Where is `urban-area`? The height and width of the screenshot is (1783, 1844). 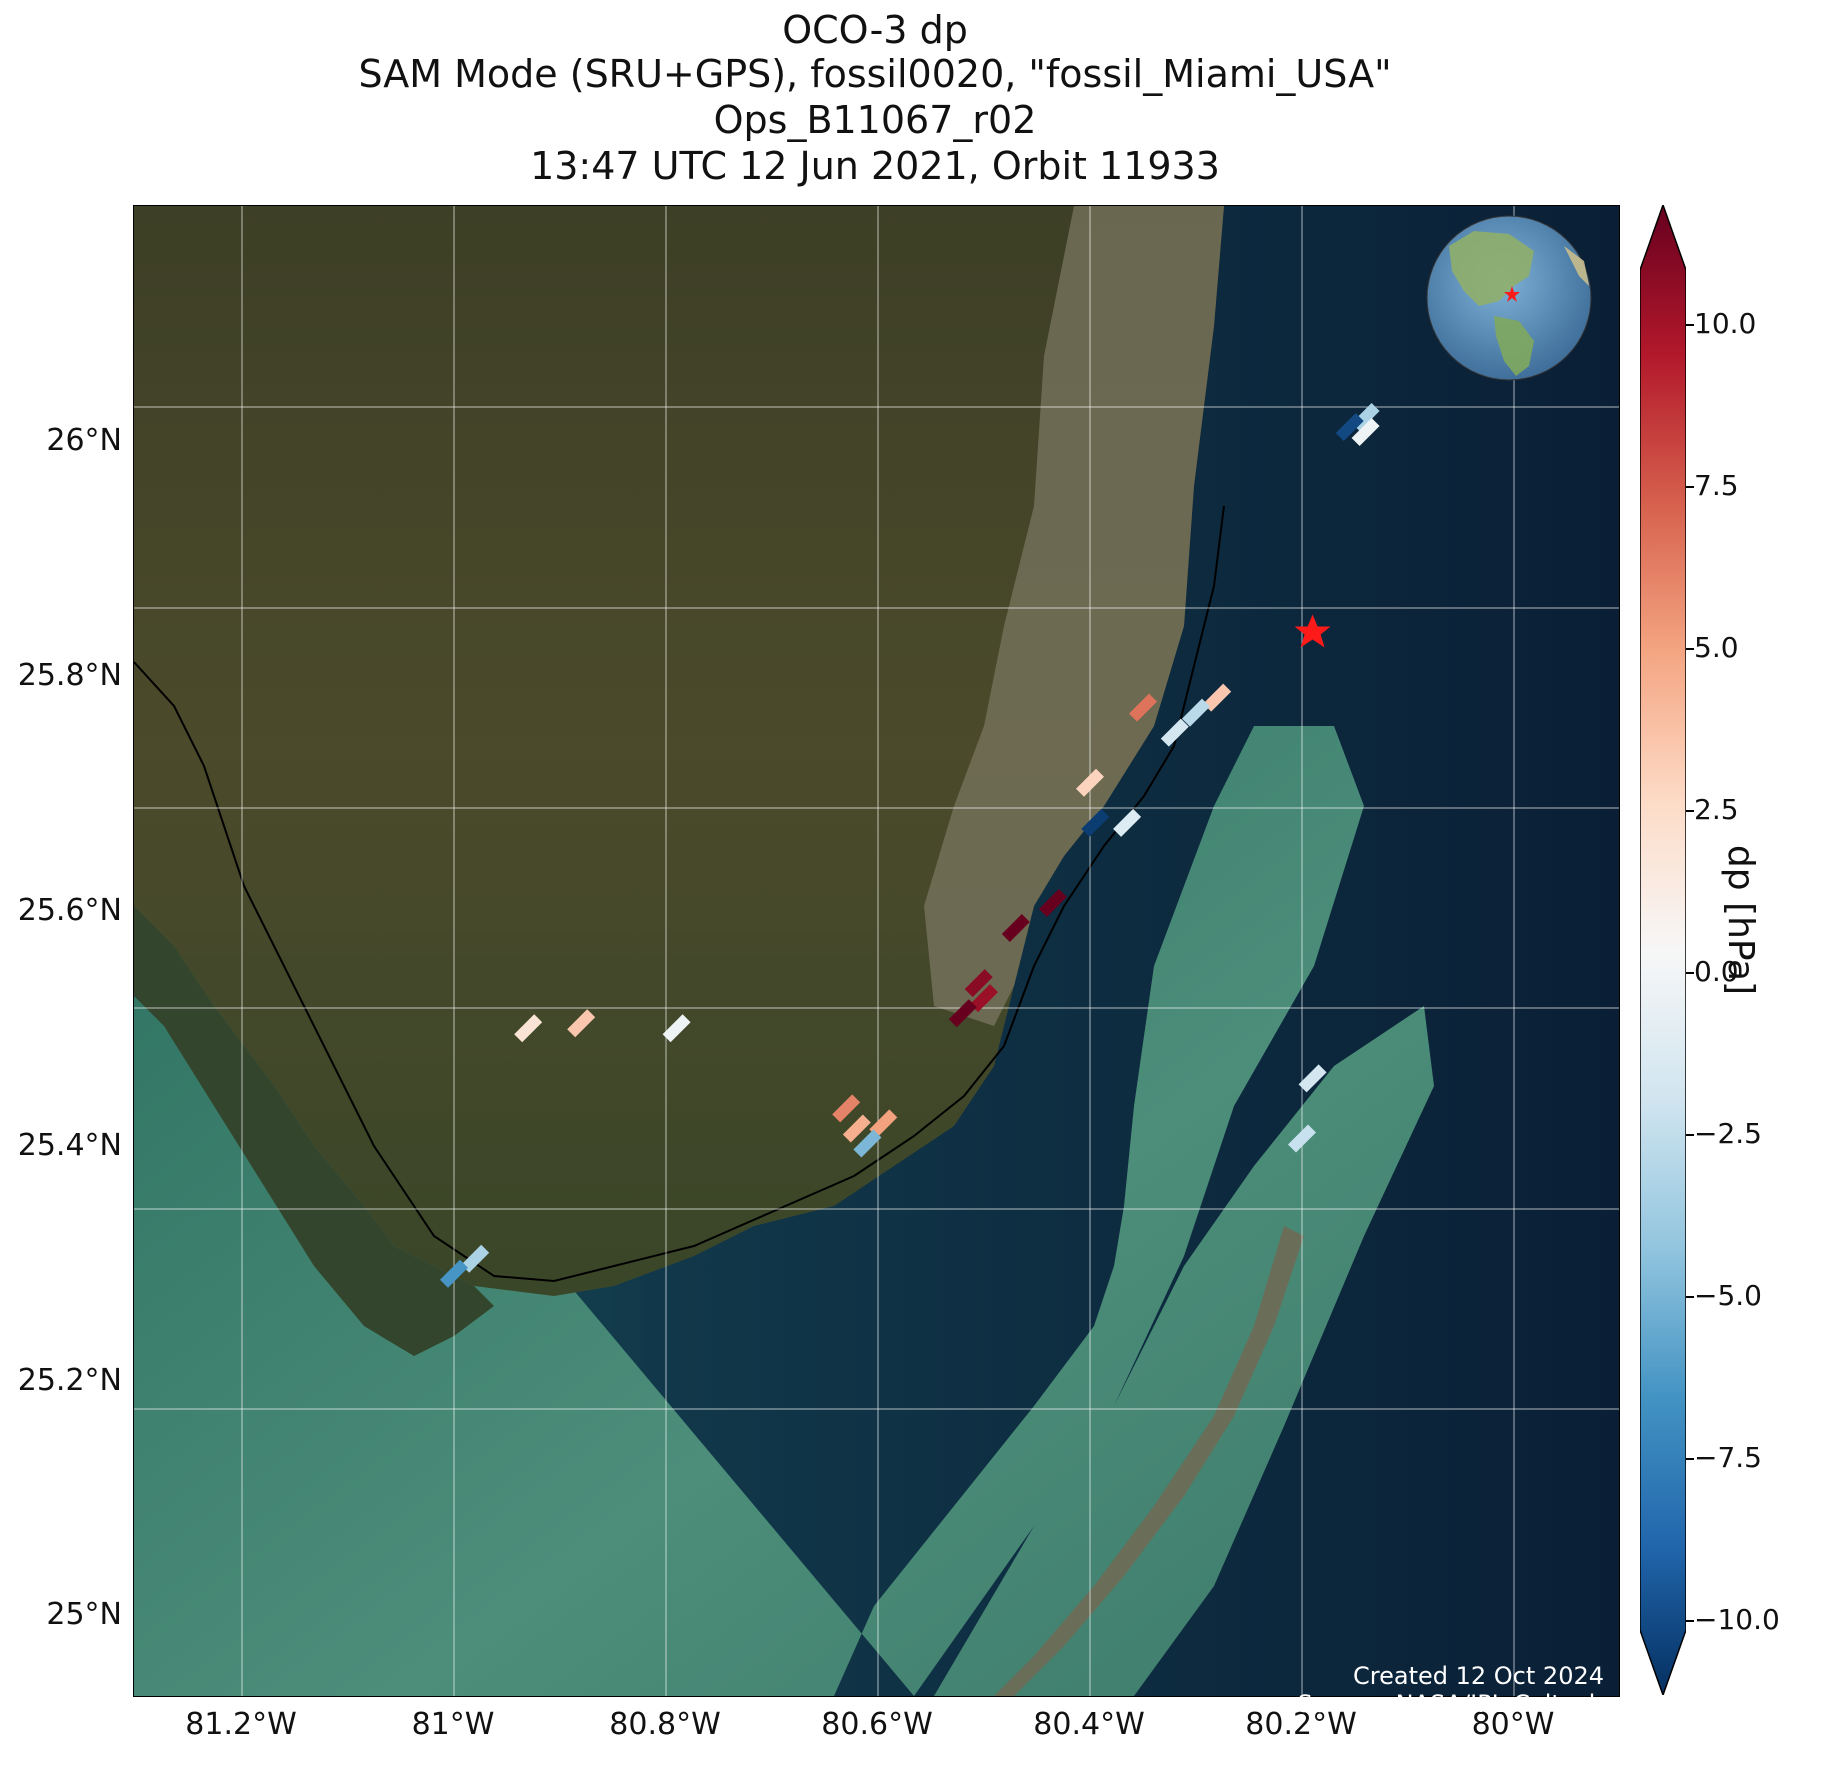 urban-area is located at coordinates (1074, 616).